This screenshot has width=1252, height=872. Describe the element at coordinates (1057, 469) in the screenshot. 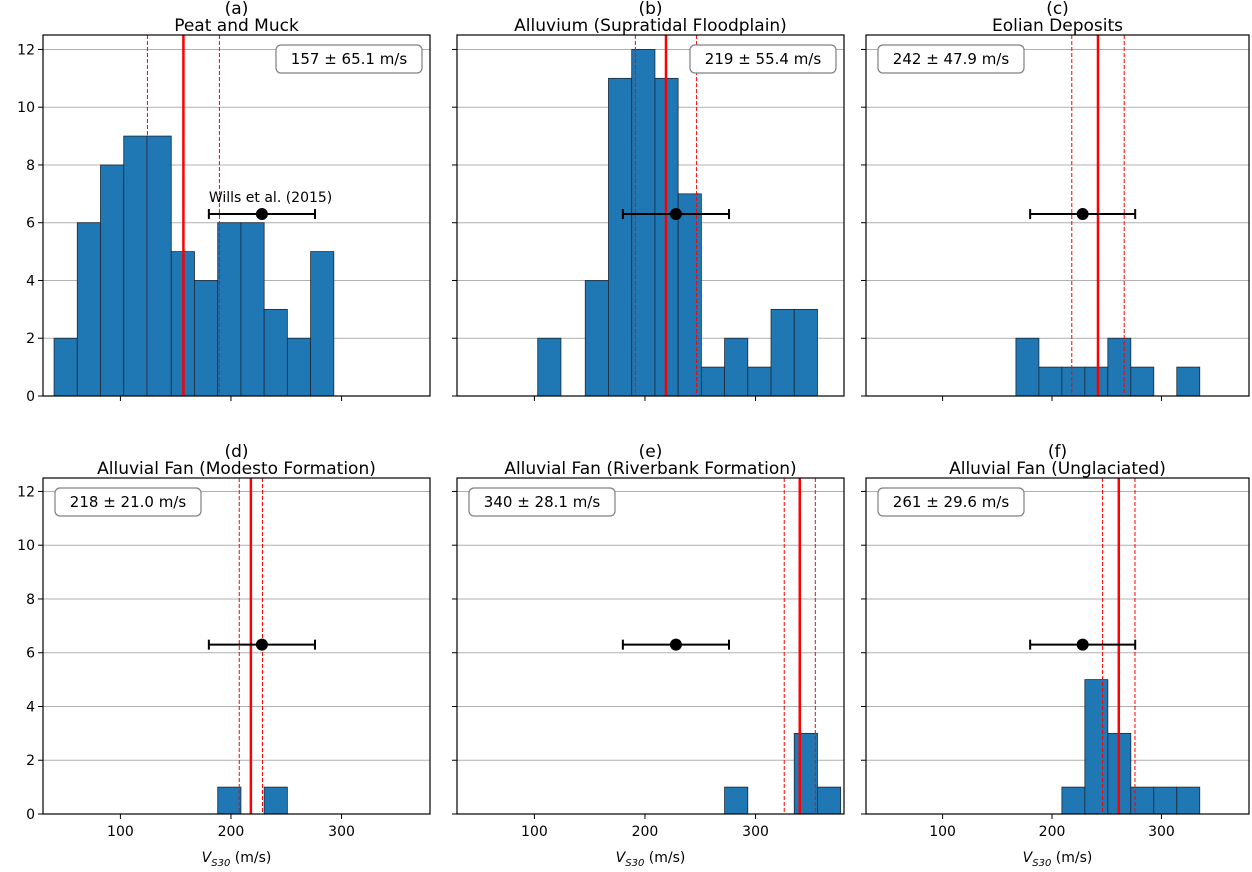

I see `panel-title: Alluvial Fan (Unglaciated)` at that location.